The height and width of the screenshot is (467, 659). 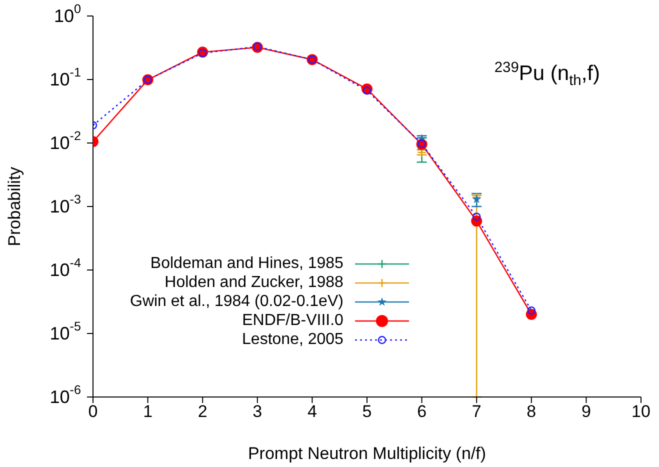 What do you see at coordinates (367, 453) in the screenshot?
I see `x-axis-title: Prompt Neutron Multiplicity (n/f)` at bounding box center [367, 453].